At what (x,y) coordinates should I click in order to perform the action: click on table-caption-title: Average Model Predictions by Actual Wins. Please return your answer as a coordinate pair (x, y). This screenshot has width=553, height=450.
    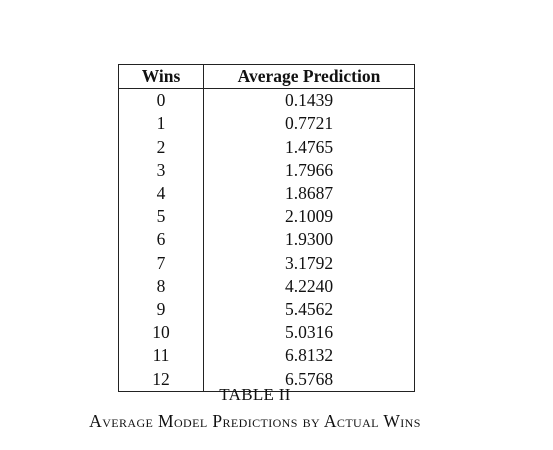
    Looking at the image, I should click on (255, 421).